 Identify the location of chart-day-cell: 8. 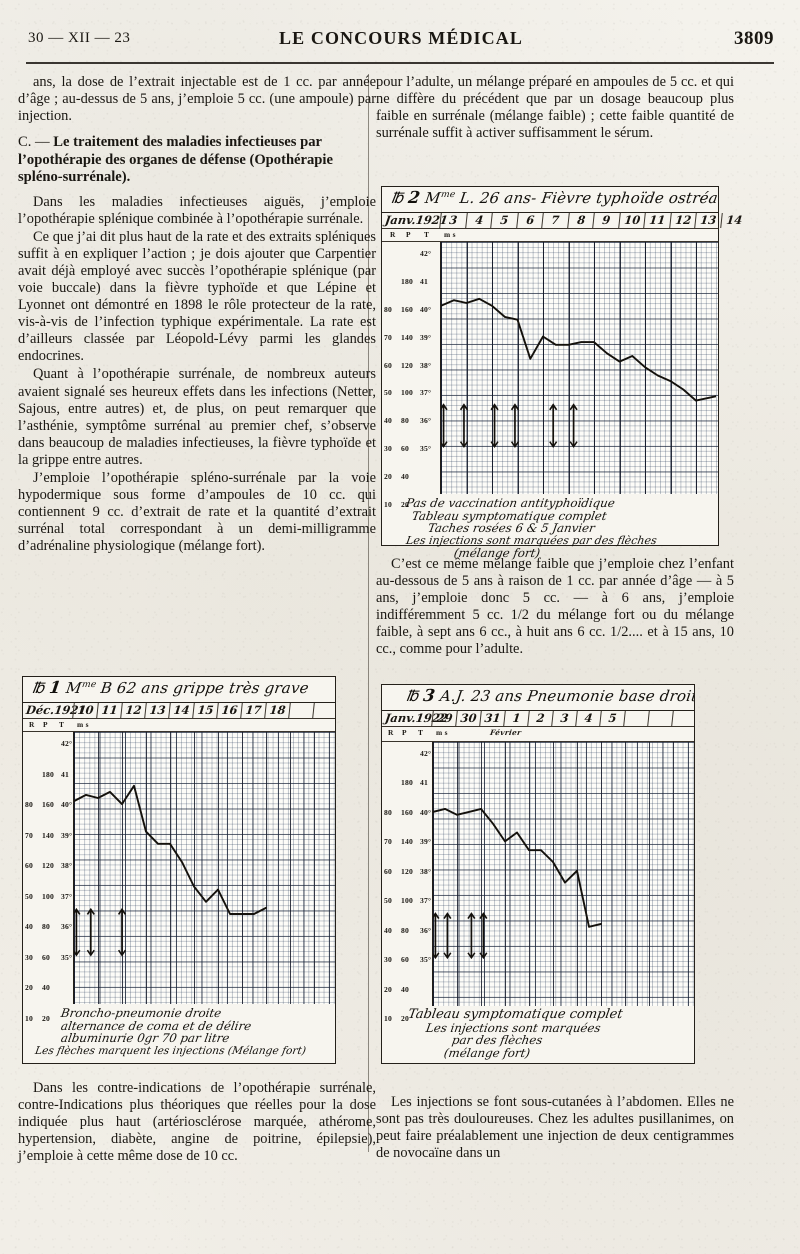
(580, 220).